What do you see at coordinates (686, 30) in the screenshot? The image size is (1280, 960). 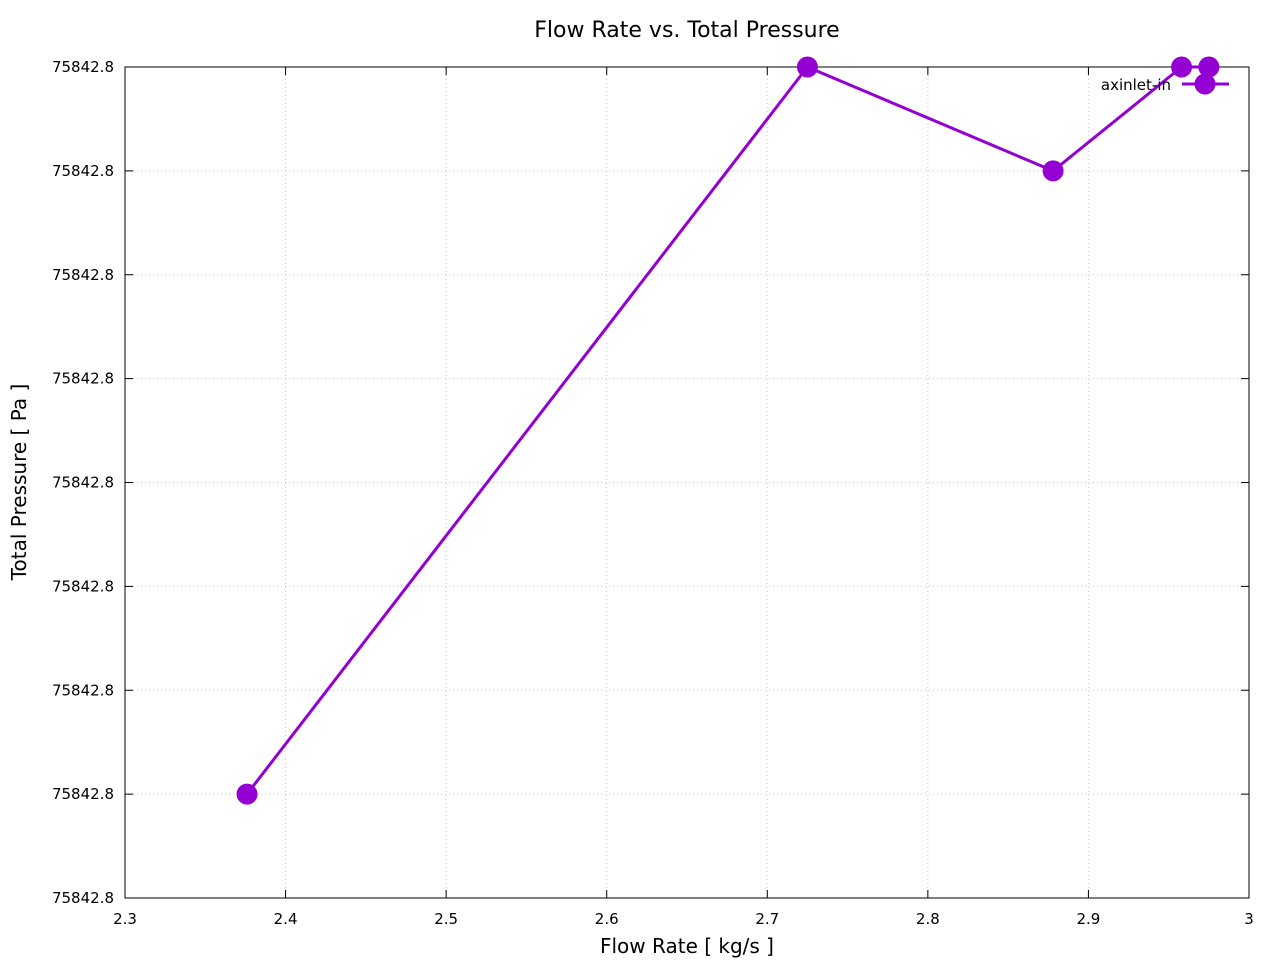 I see `chart-title: Flow Rate vs. Total Pressure` at bounding box center [686, 30].